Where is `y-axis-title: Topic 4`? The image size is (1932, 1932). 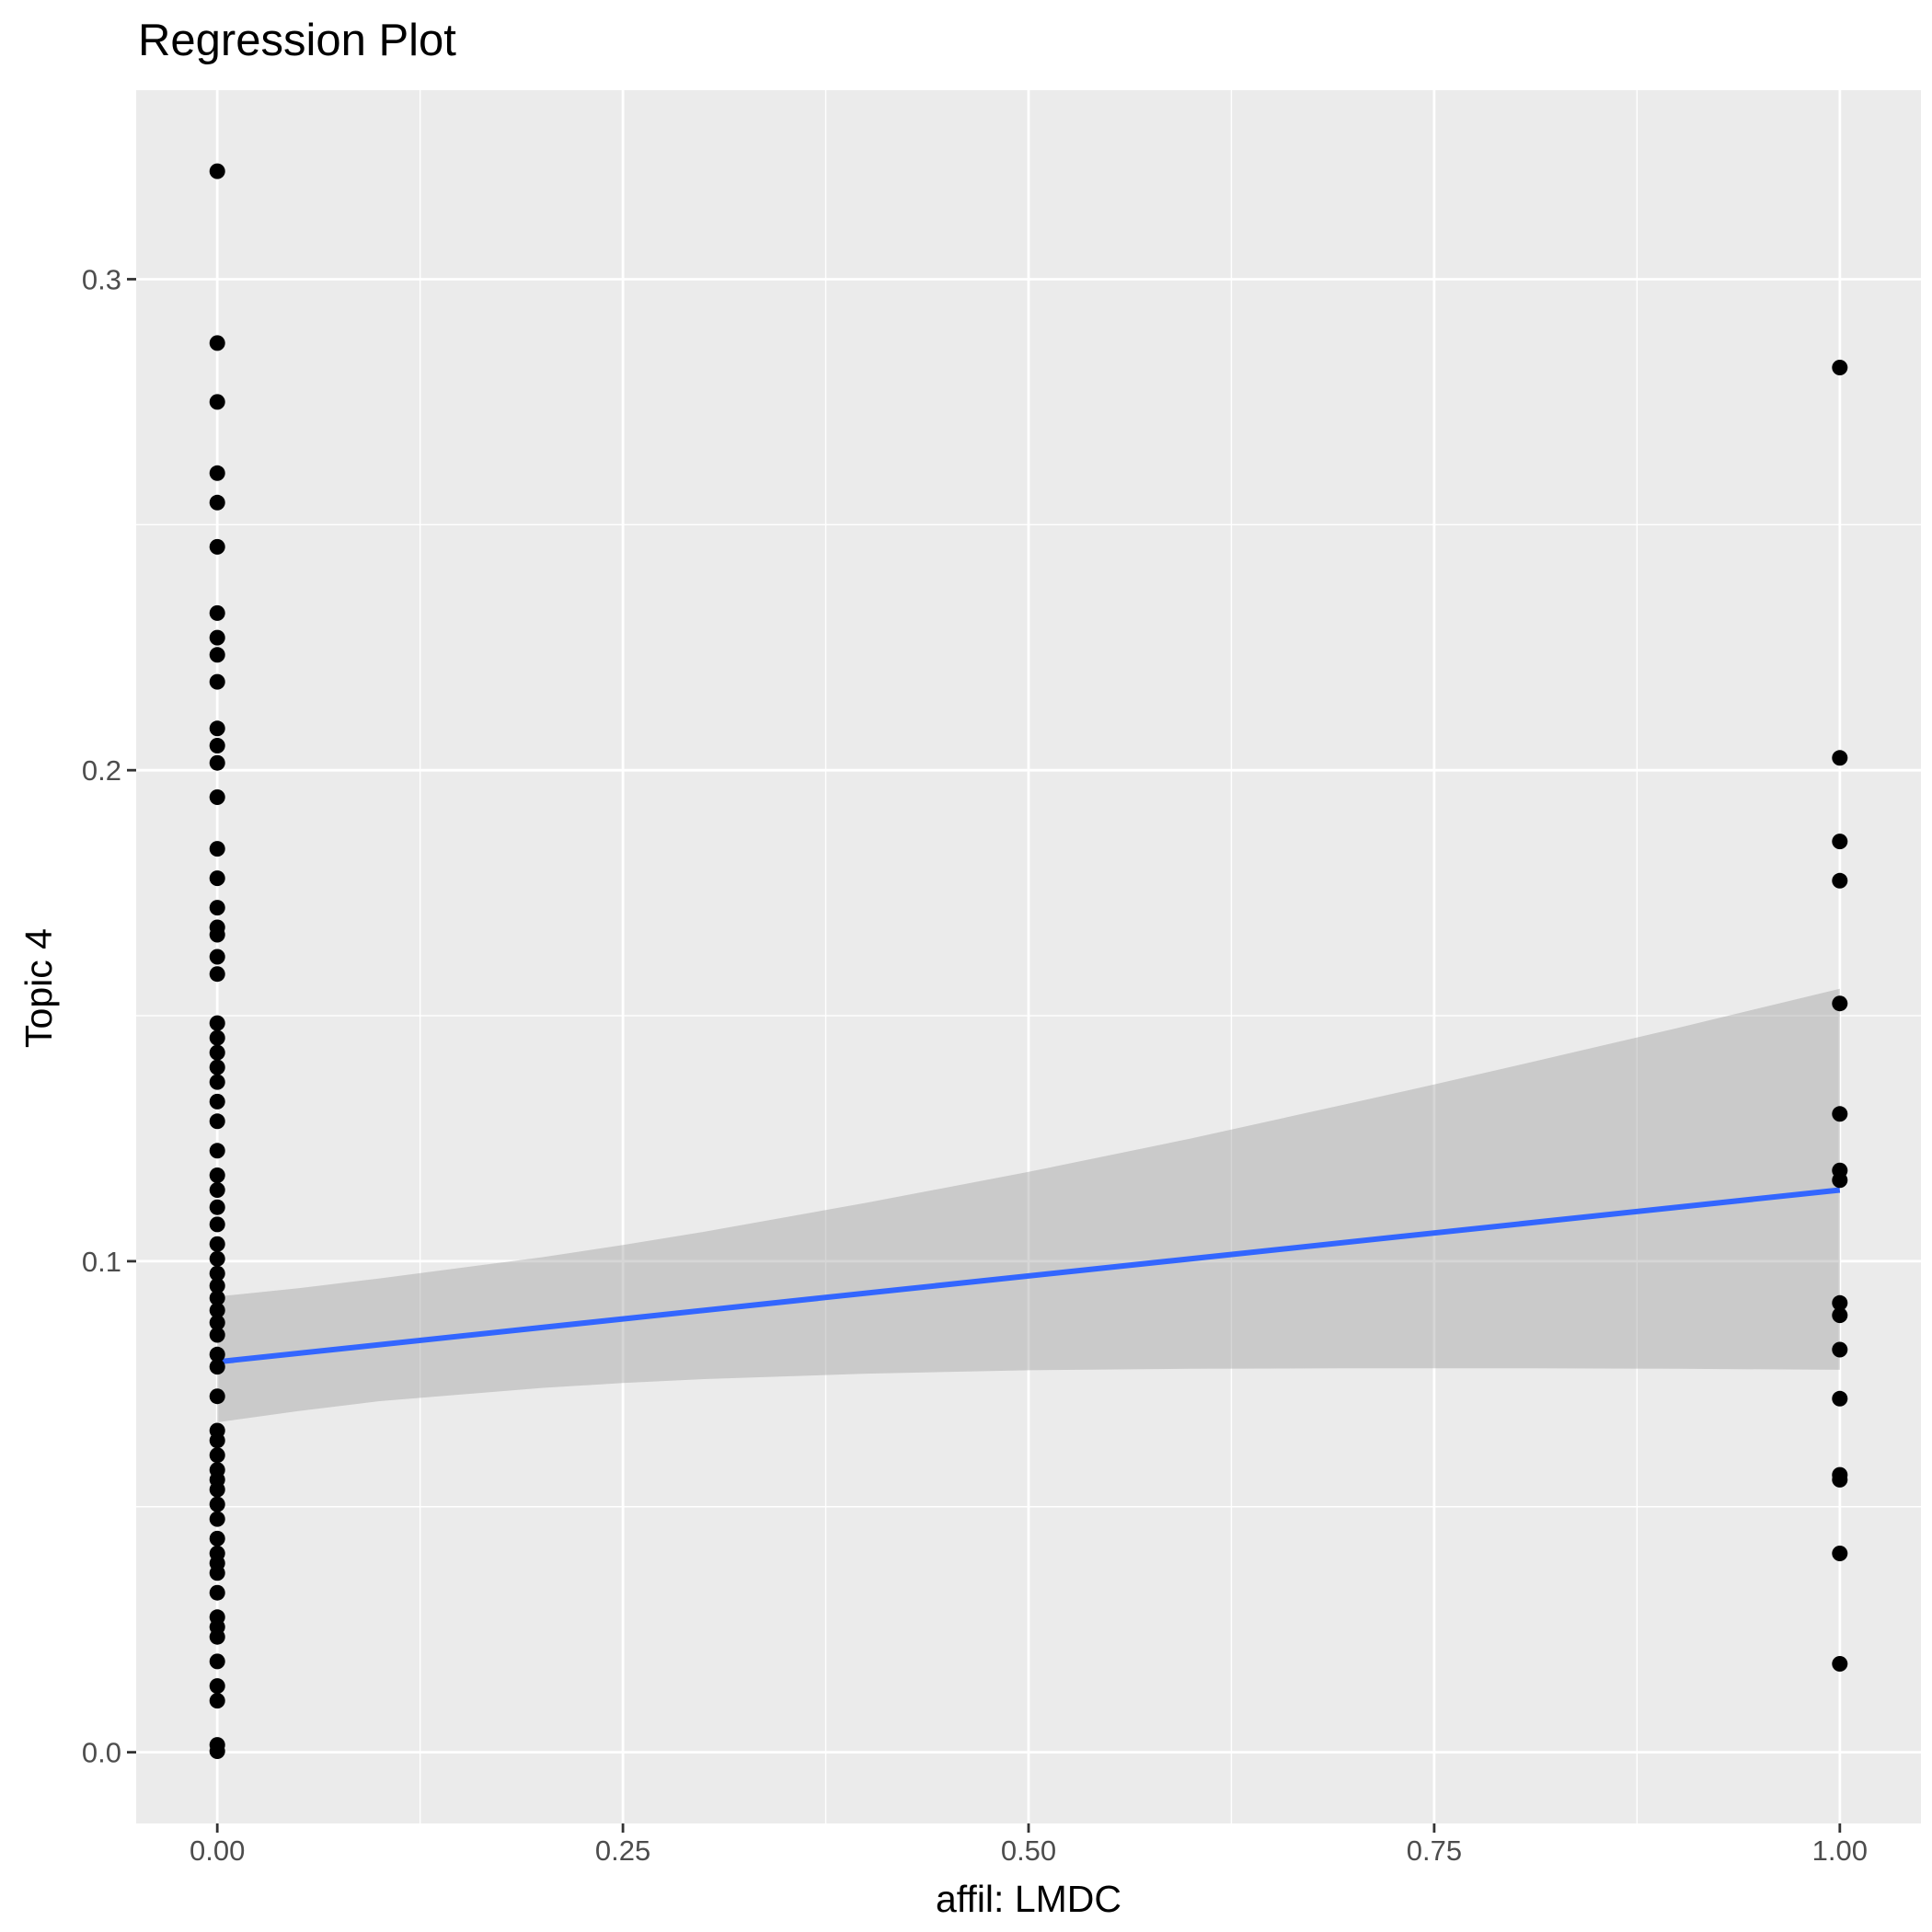
y-axis-title: Topic 4 is located at coordinates (38, 988).